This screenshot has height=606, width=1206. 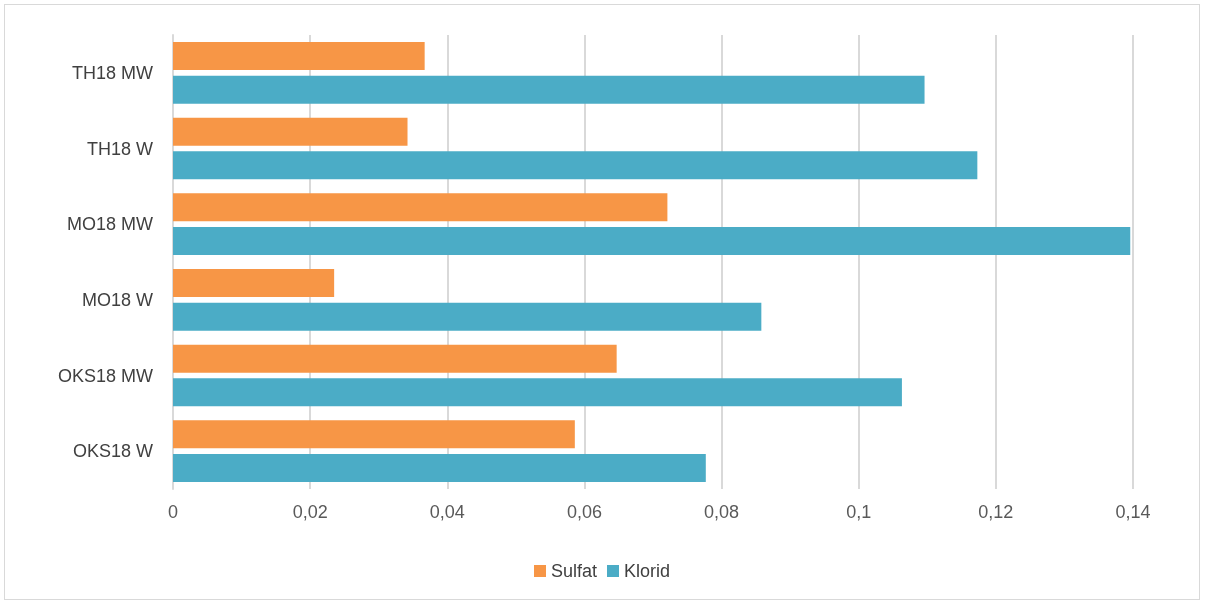 I want to click on x-tick-label: 0,06, so click(x=584, y=512).